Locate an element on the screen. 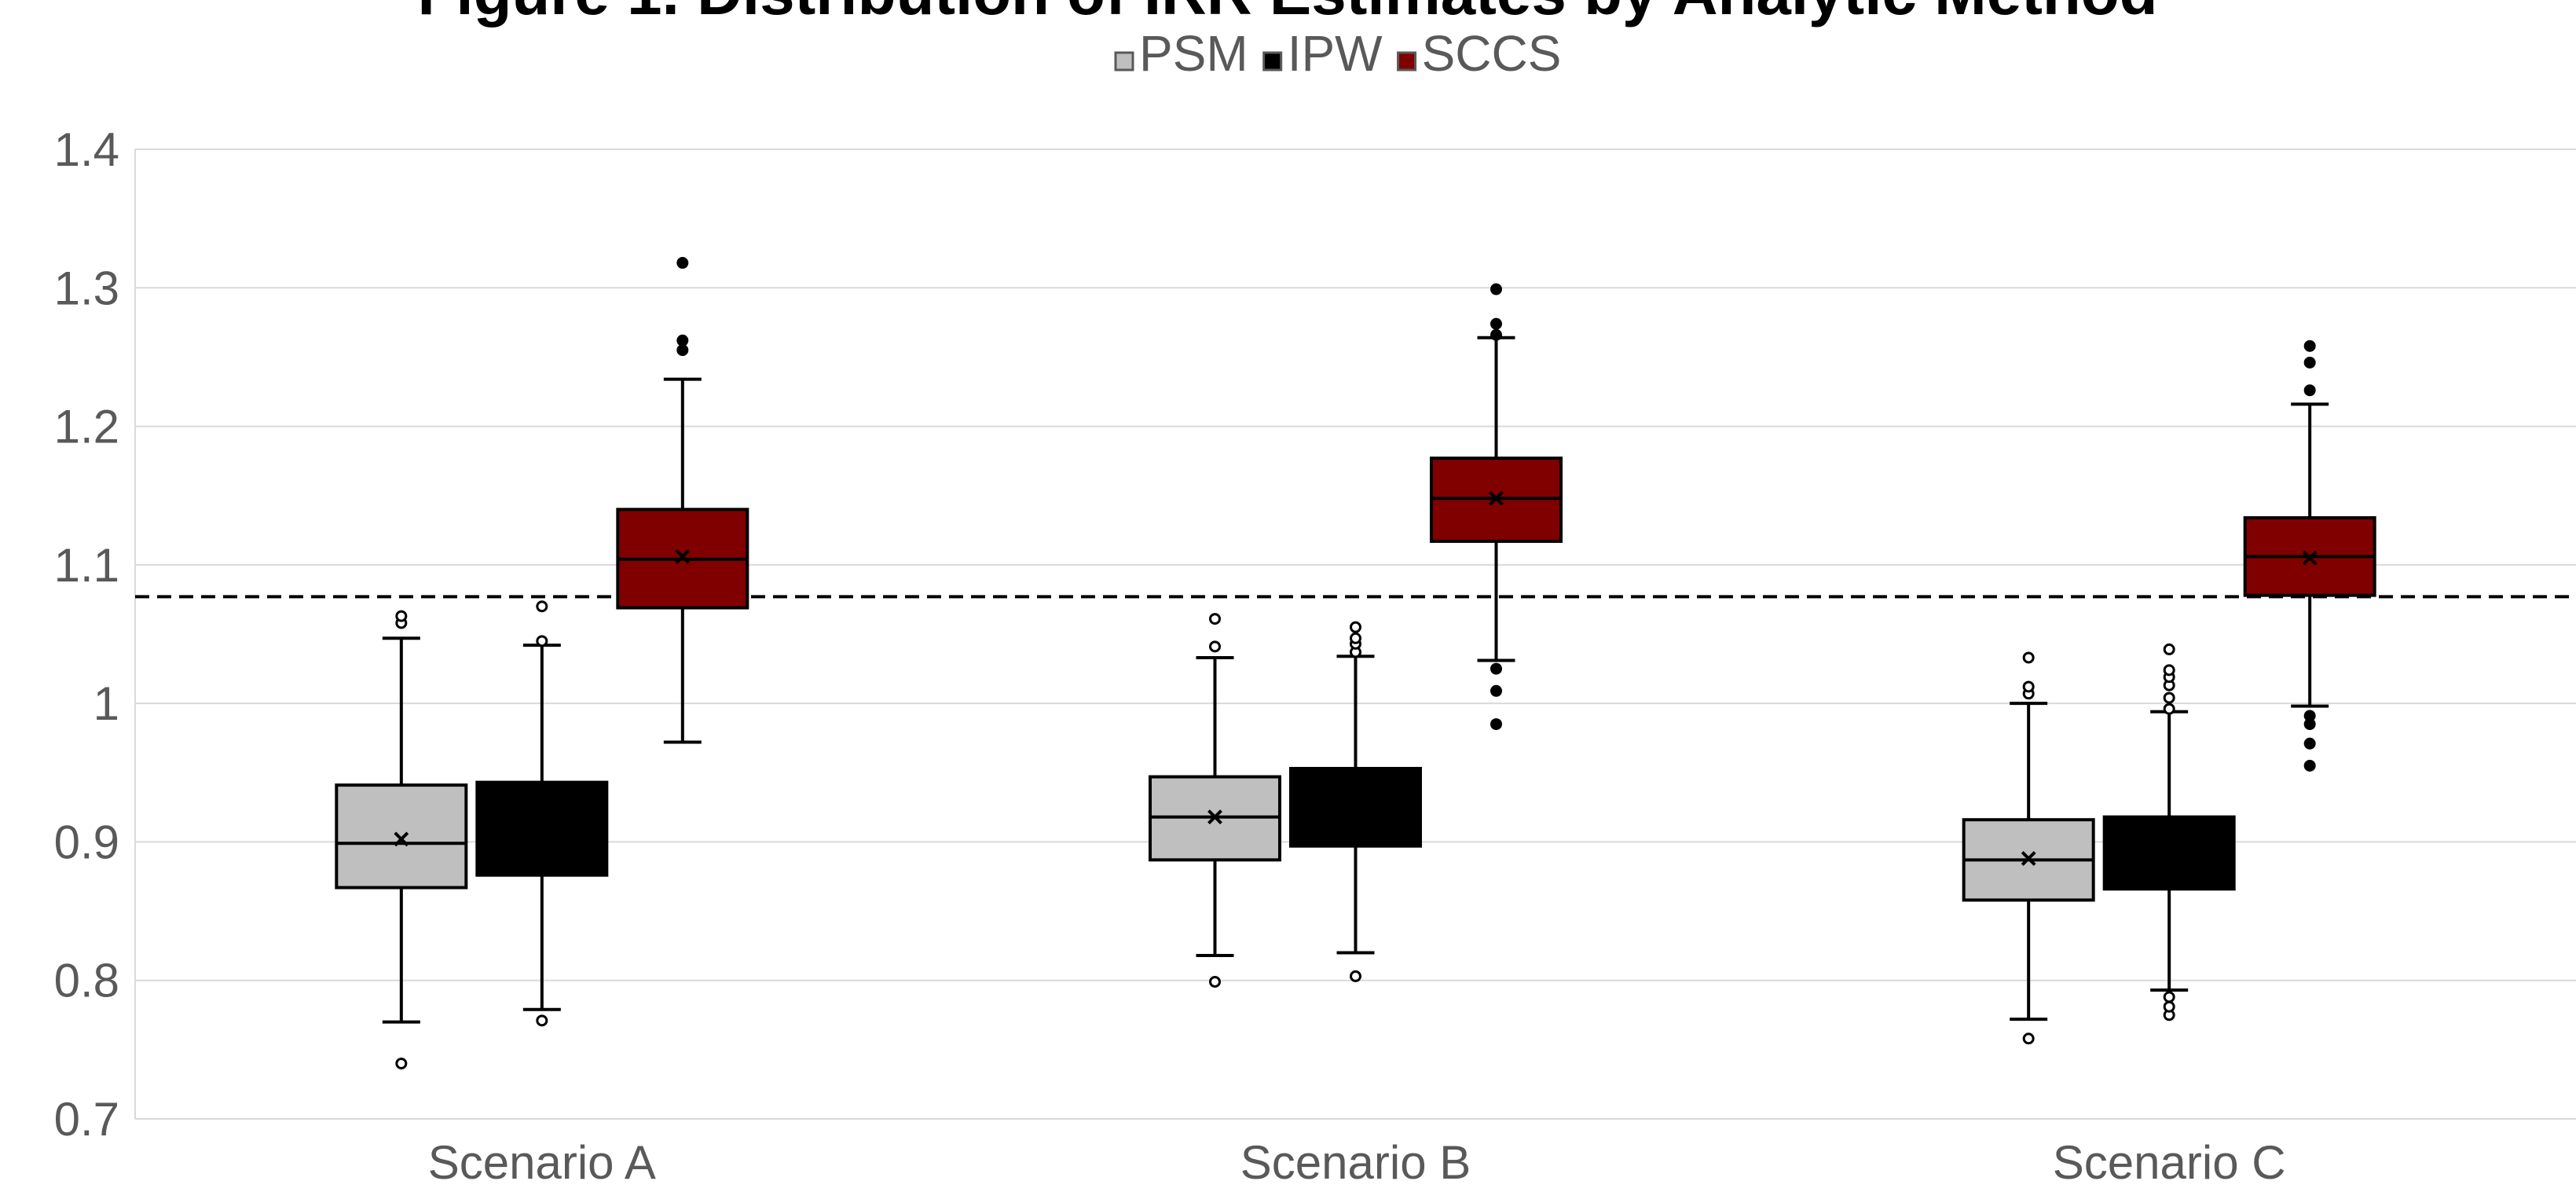 This screenshot has width=2576, height=1192. box-ipw-scenario-c is located at coordinates (2169, 832).